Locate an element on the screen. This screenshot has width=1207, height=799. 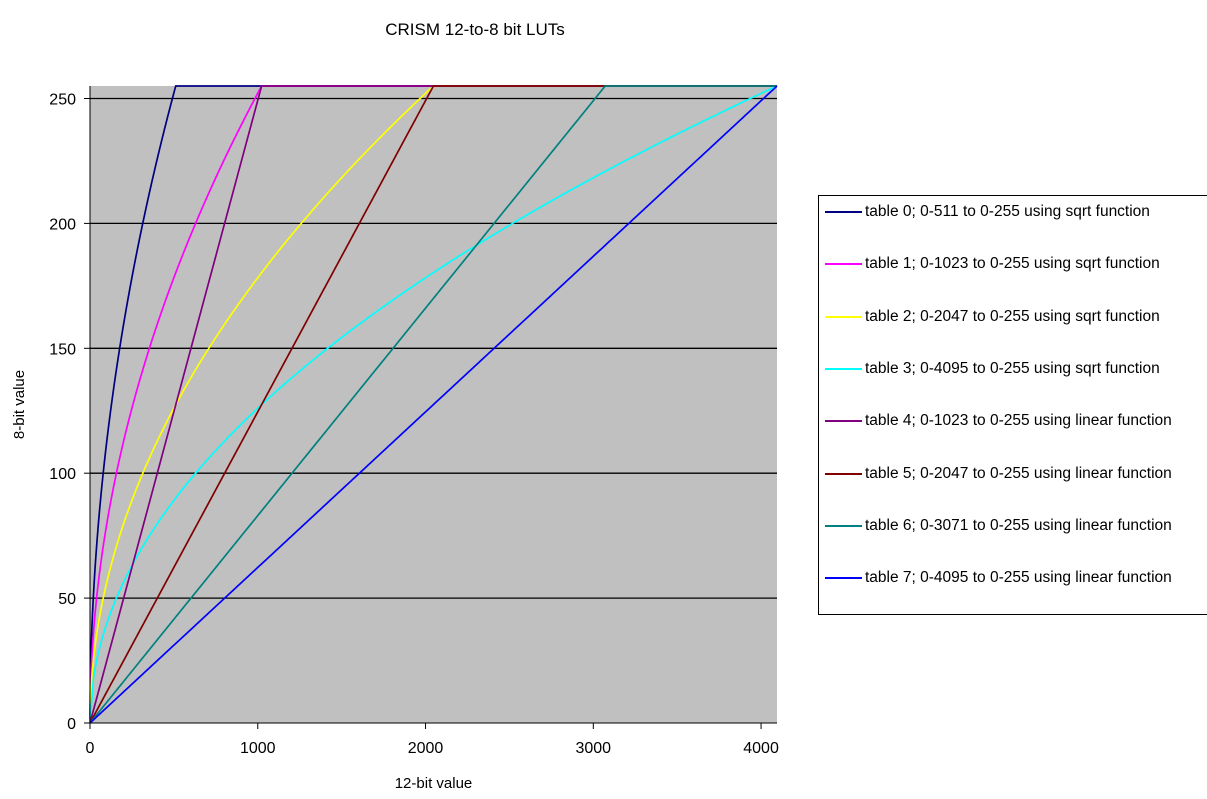
x-tick-label-0: 0 is located at coordinates (90, 748).